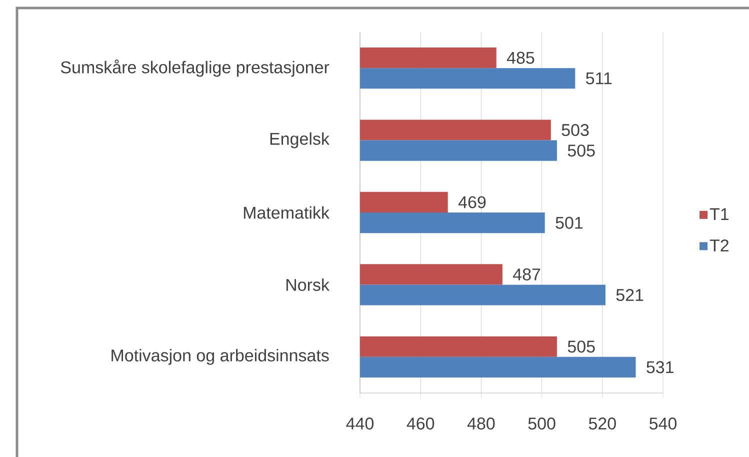 The width and height of the screenshot is (749, 457). What do you see at coordinates (575, 130) in the screenshot?
I see `data-label: 503` at bounding box center [575, 130].